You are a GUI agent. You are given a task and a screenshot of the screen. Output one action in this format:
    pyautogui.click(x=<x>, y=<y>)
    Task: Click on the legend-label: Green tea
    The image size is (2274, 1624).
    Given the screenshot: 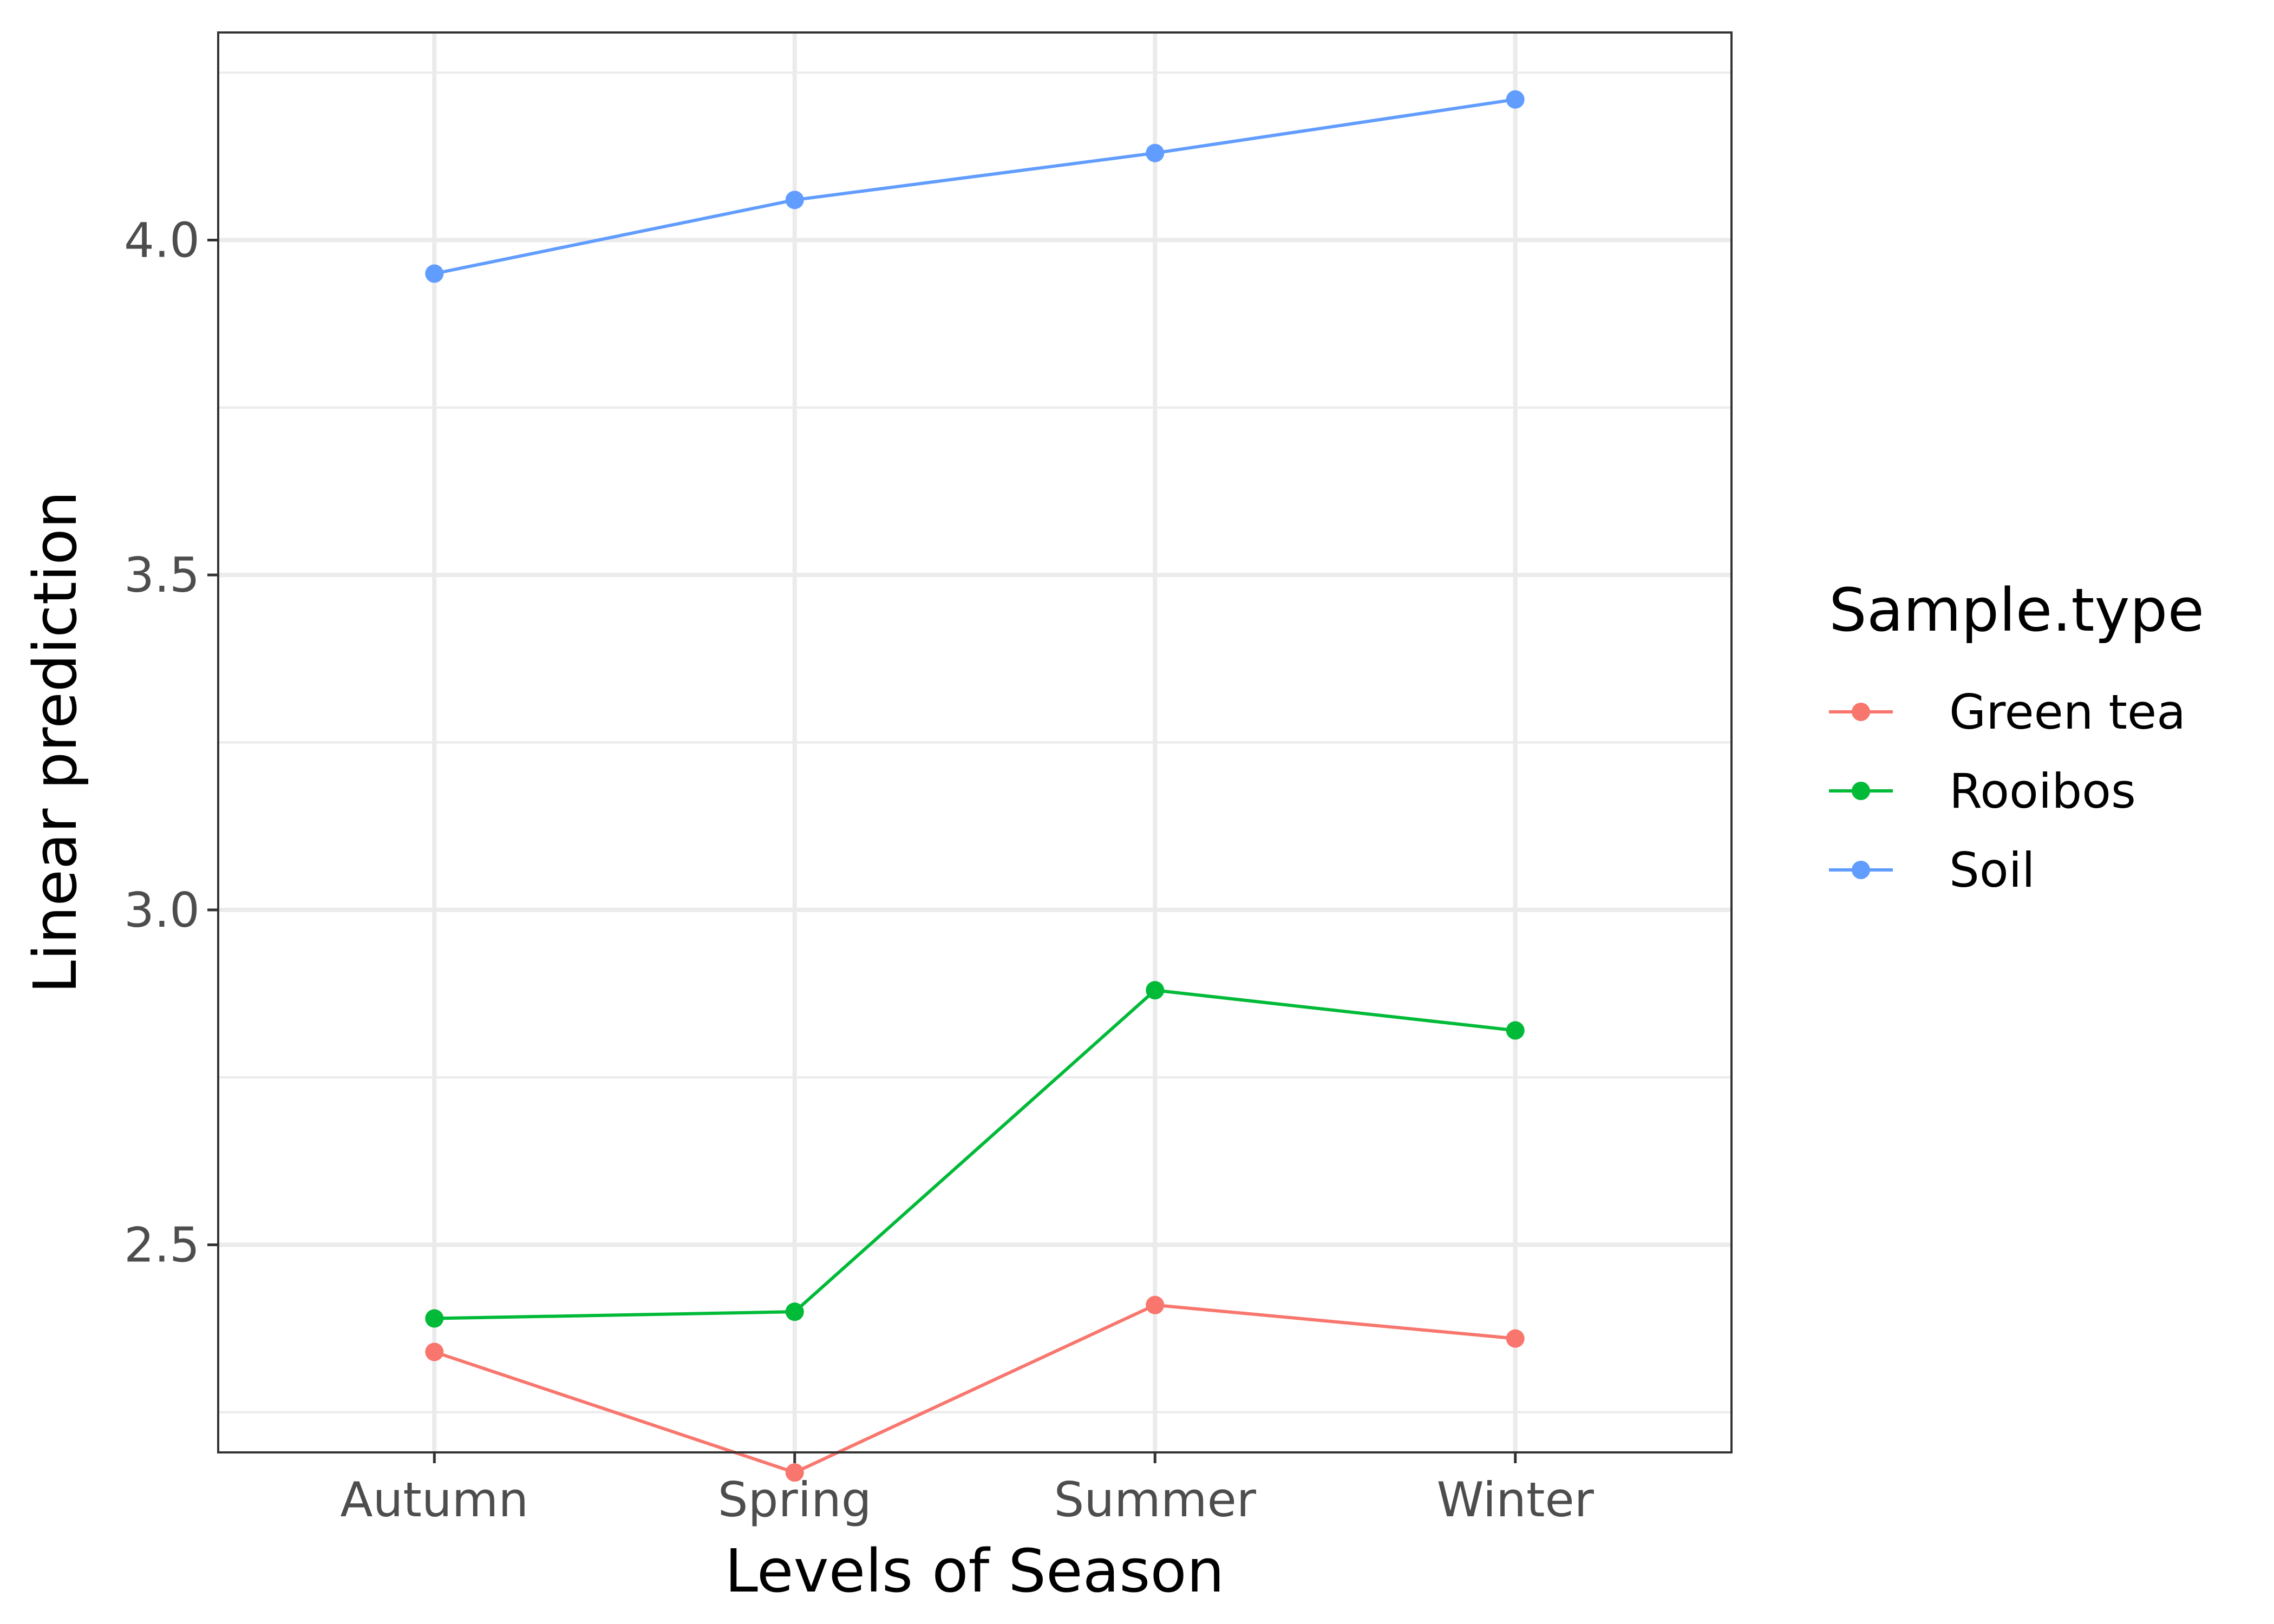 What is the action you would take?
    pyautogui.click(x=2067, y=712)
    